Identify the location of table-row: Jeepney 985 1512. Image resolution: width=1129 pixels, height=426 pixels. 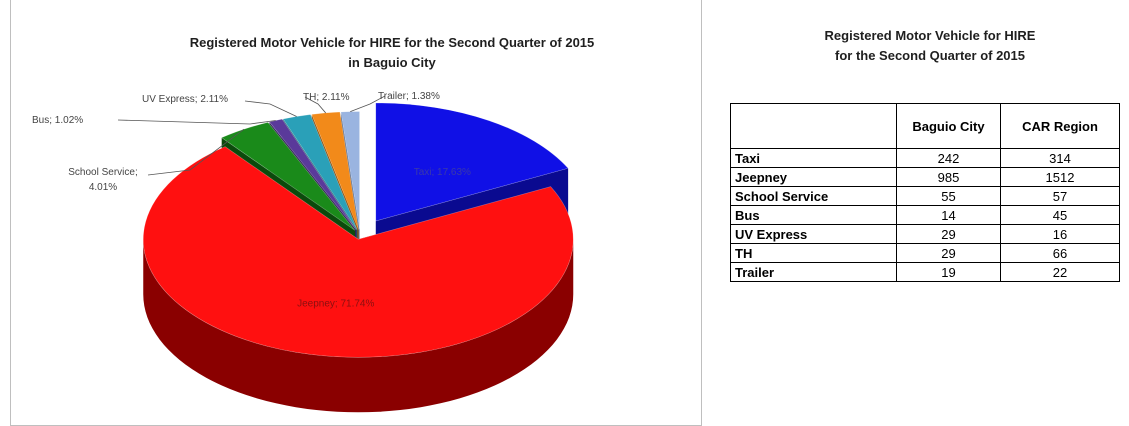
(925, 177).